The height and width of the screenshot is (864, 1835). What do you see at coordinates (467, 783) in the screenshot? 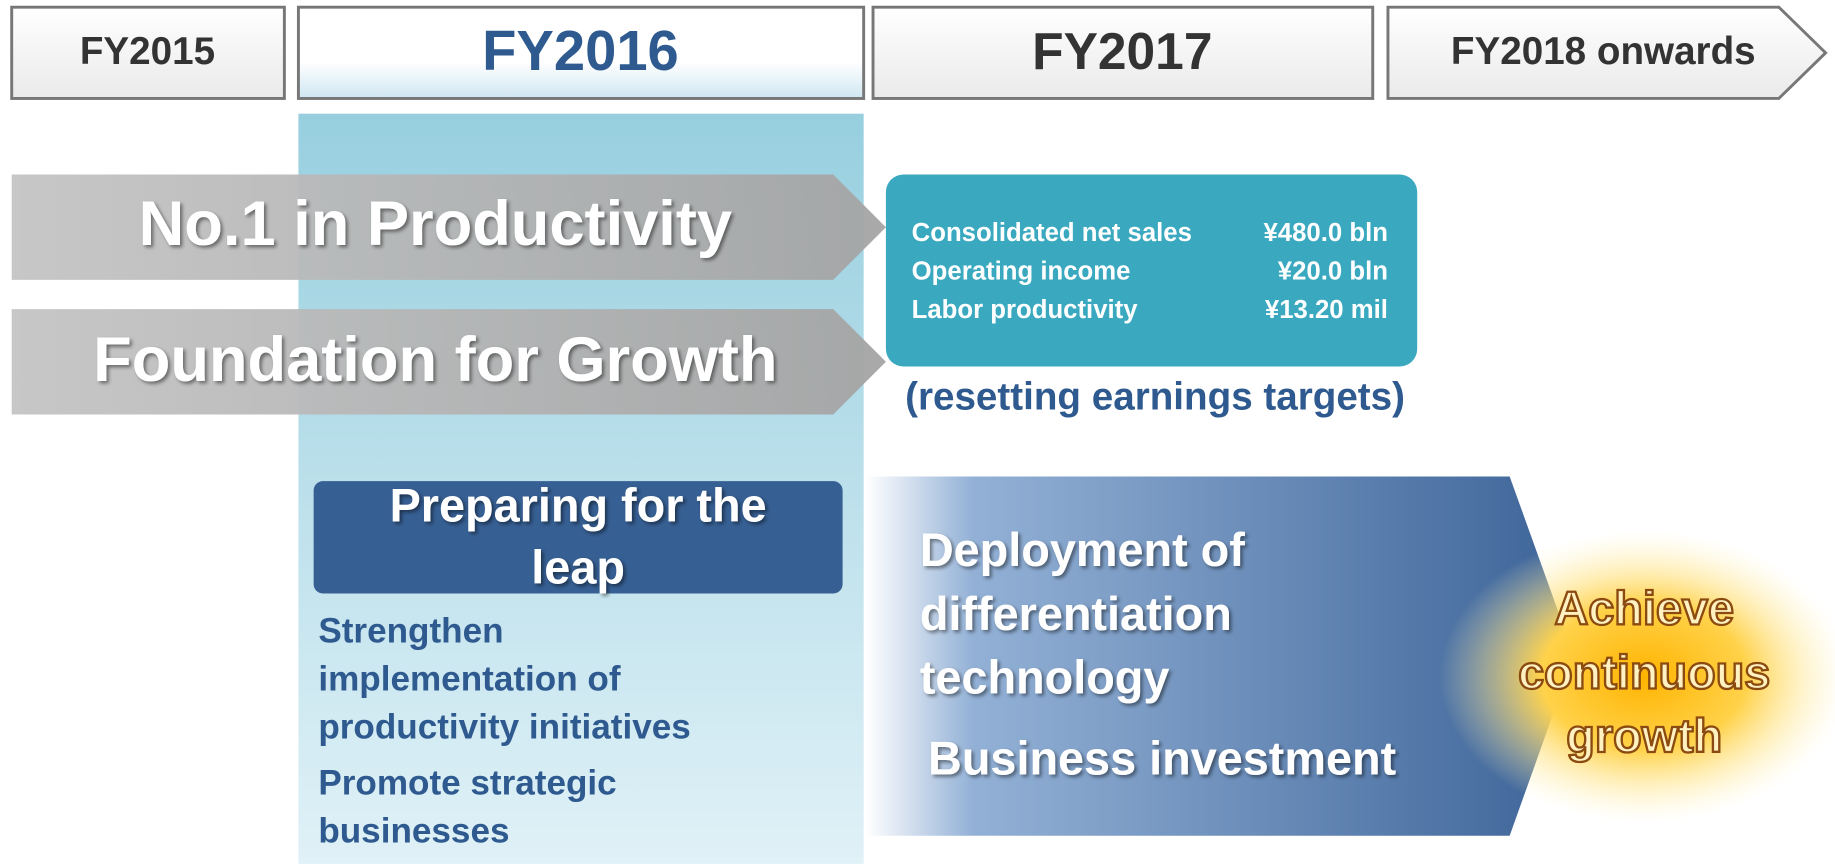
I see `item-line: Promote strategic` at bounding box center [467, 783].